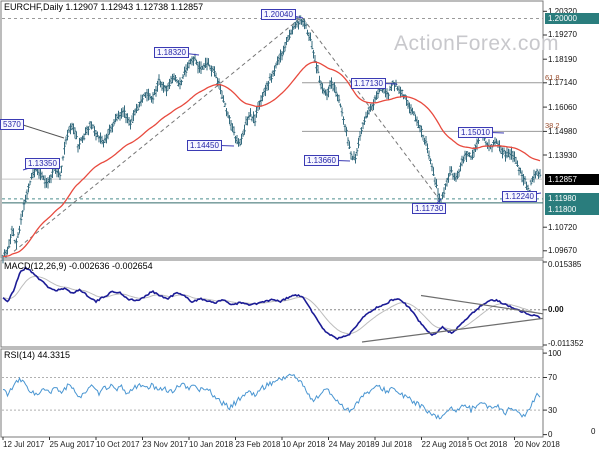 The image size is (600, 450). I want to click on rsi-indicator-title: RSI(14) 44.3315, so click(37, 355).